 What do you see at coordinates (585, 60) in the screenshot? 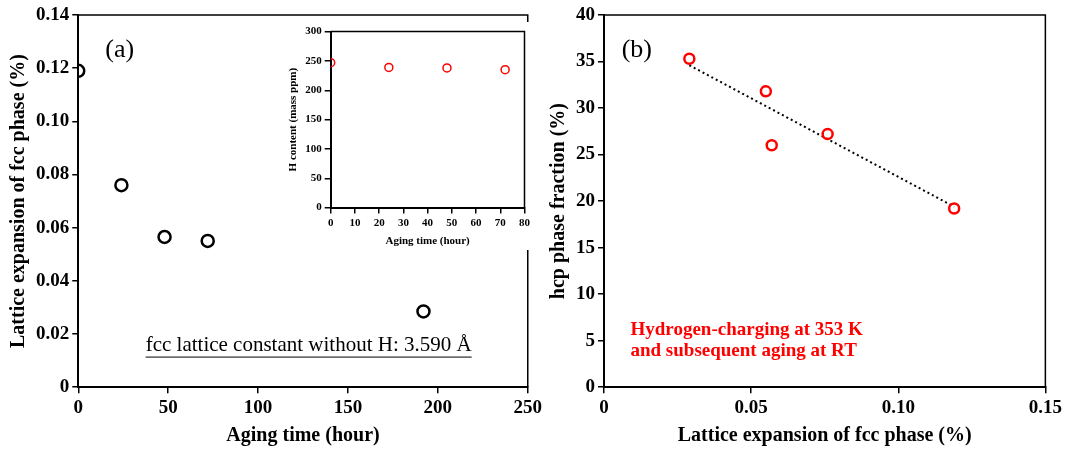
I see `y-tick-label: 35` at bounding box center [585, 60].